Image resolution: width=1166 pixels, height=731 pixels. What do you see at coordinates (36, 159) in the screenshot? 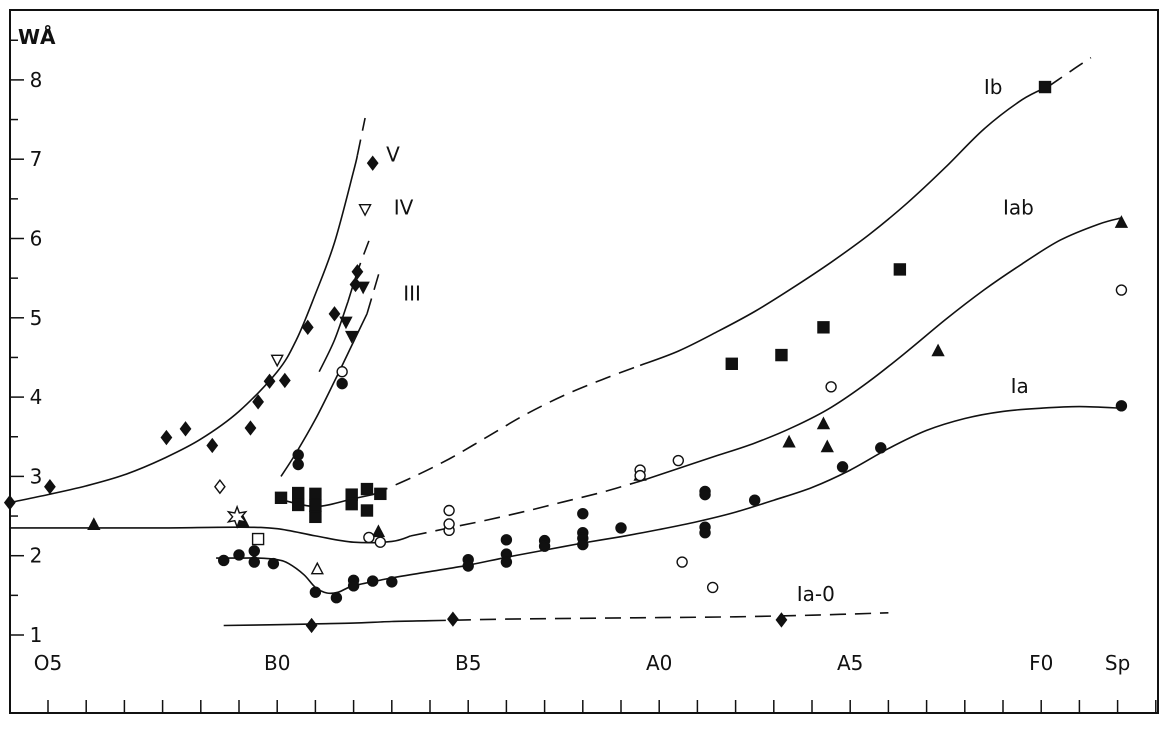
I see `y-tick-label: 7` at bounding box center [36, 159].